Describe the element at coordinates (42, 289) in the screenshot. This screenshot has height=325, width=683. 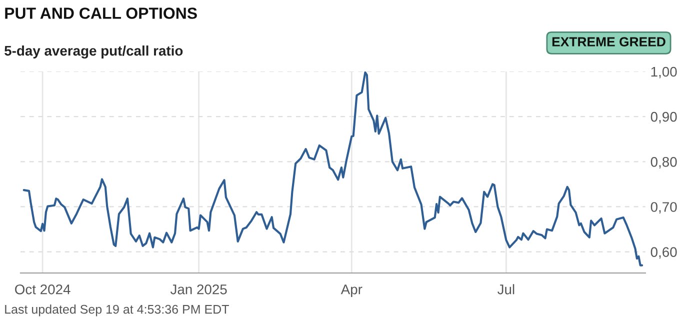
I see `x-tick-label: Oct 2024` at that location.